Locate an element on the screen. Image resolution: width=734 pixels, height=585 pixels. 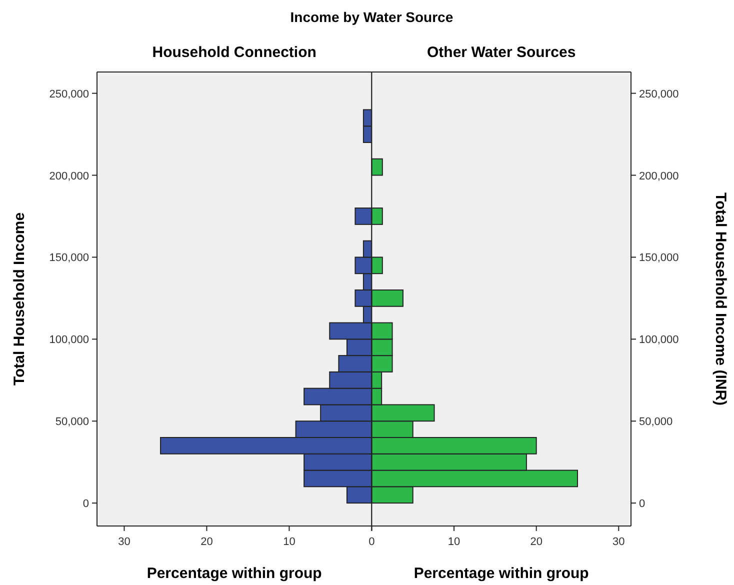
y-axis-title: Total Household Income (INR) is located at coordinates (720, 299).